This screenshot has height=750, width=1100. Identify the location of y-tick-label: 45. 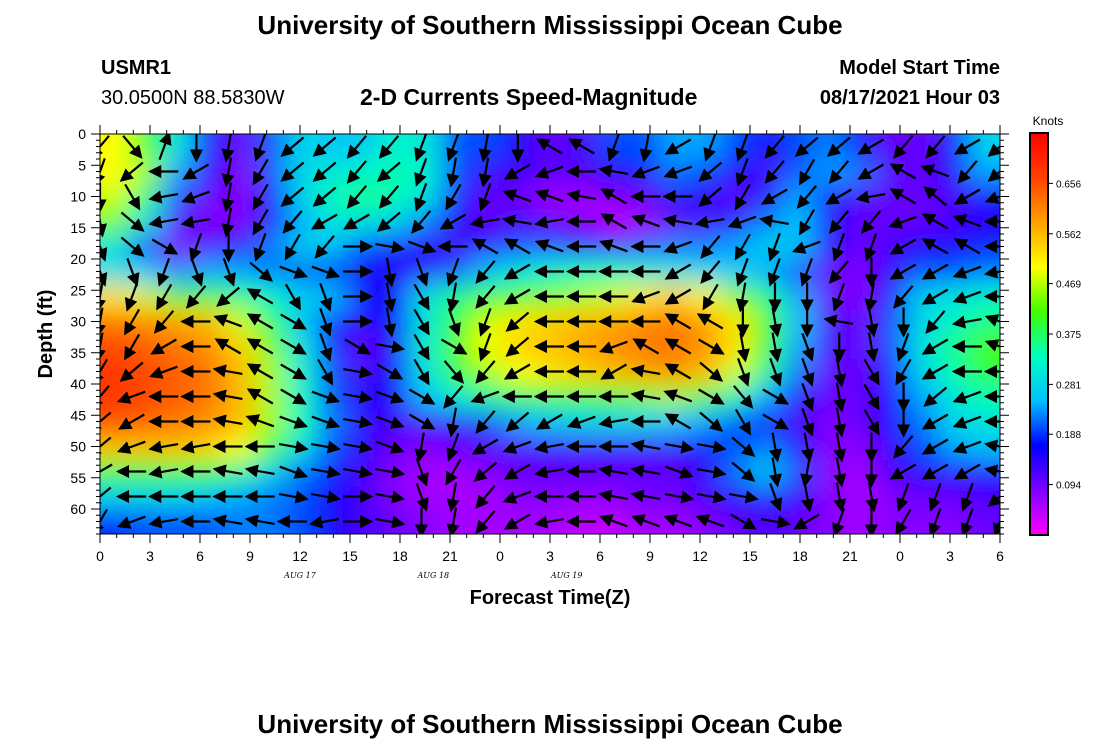
(78, 415).